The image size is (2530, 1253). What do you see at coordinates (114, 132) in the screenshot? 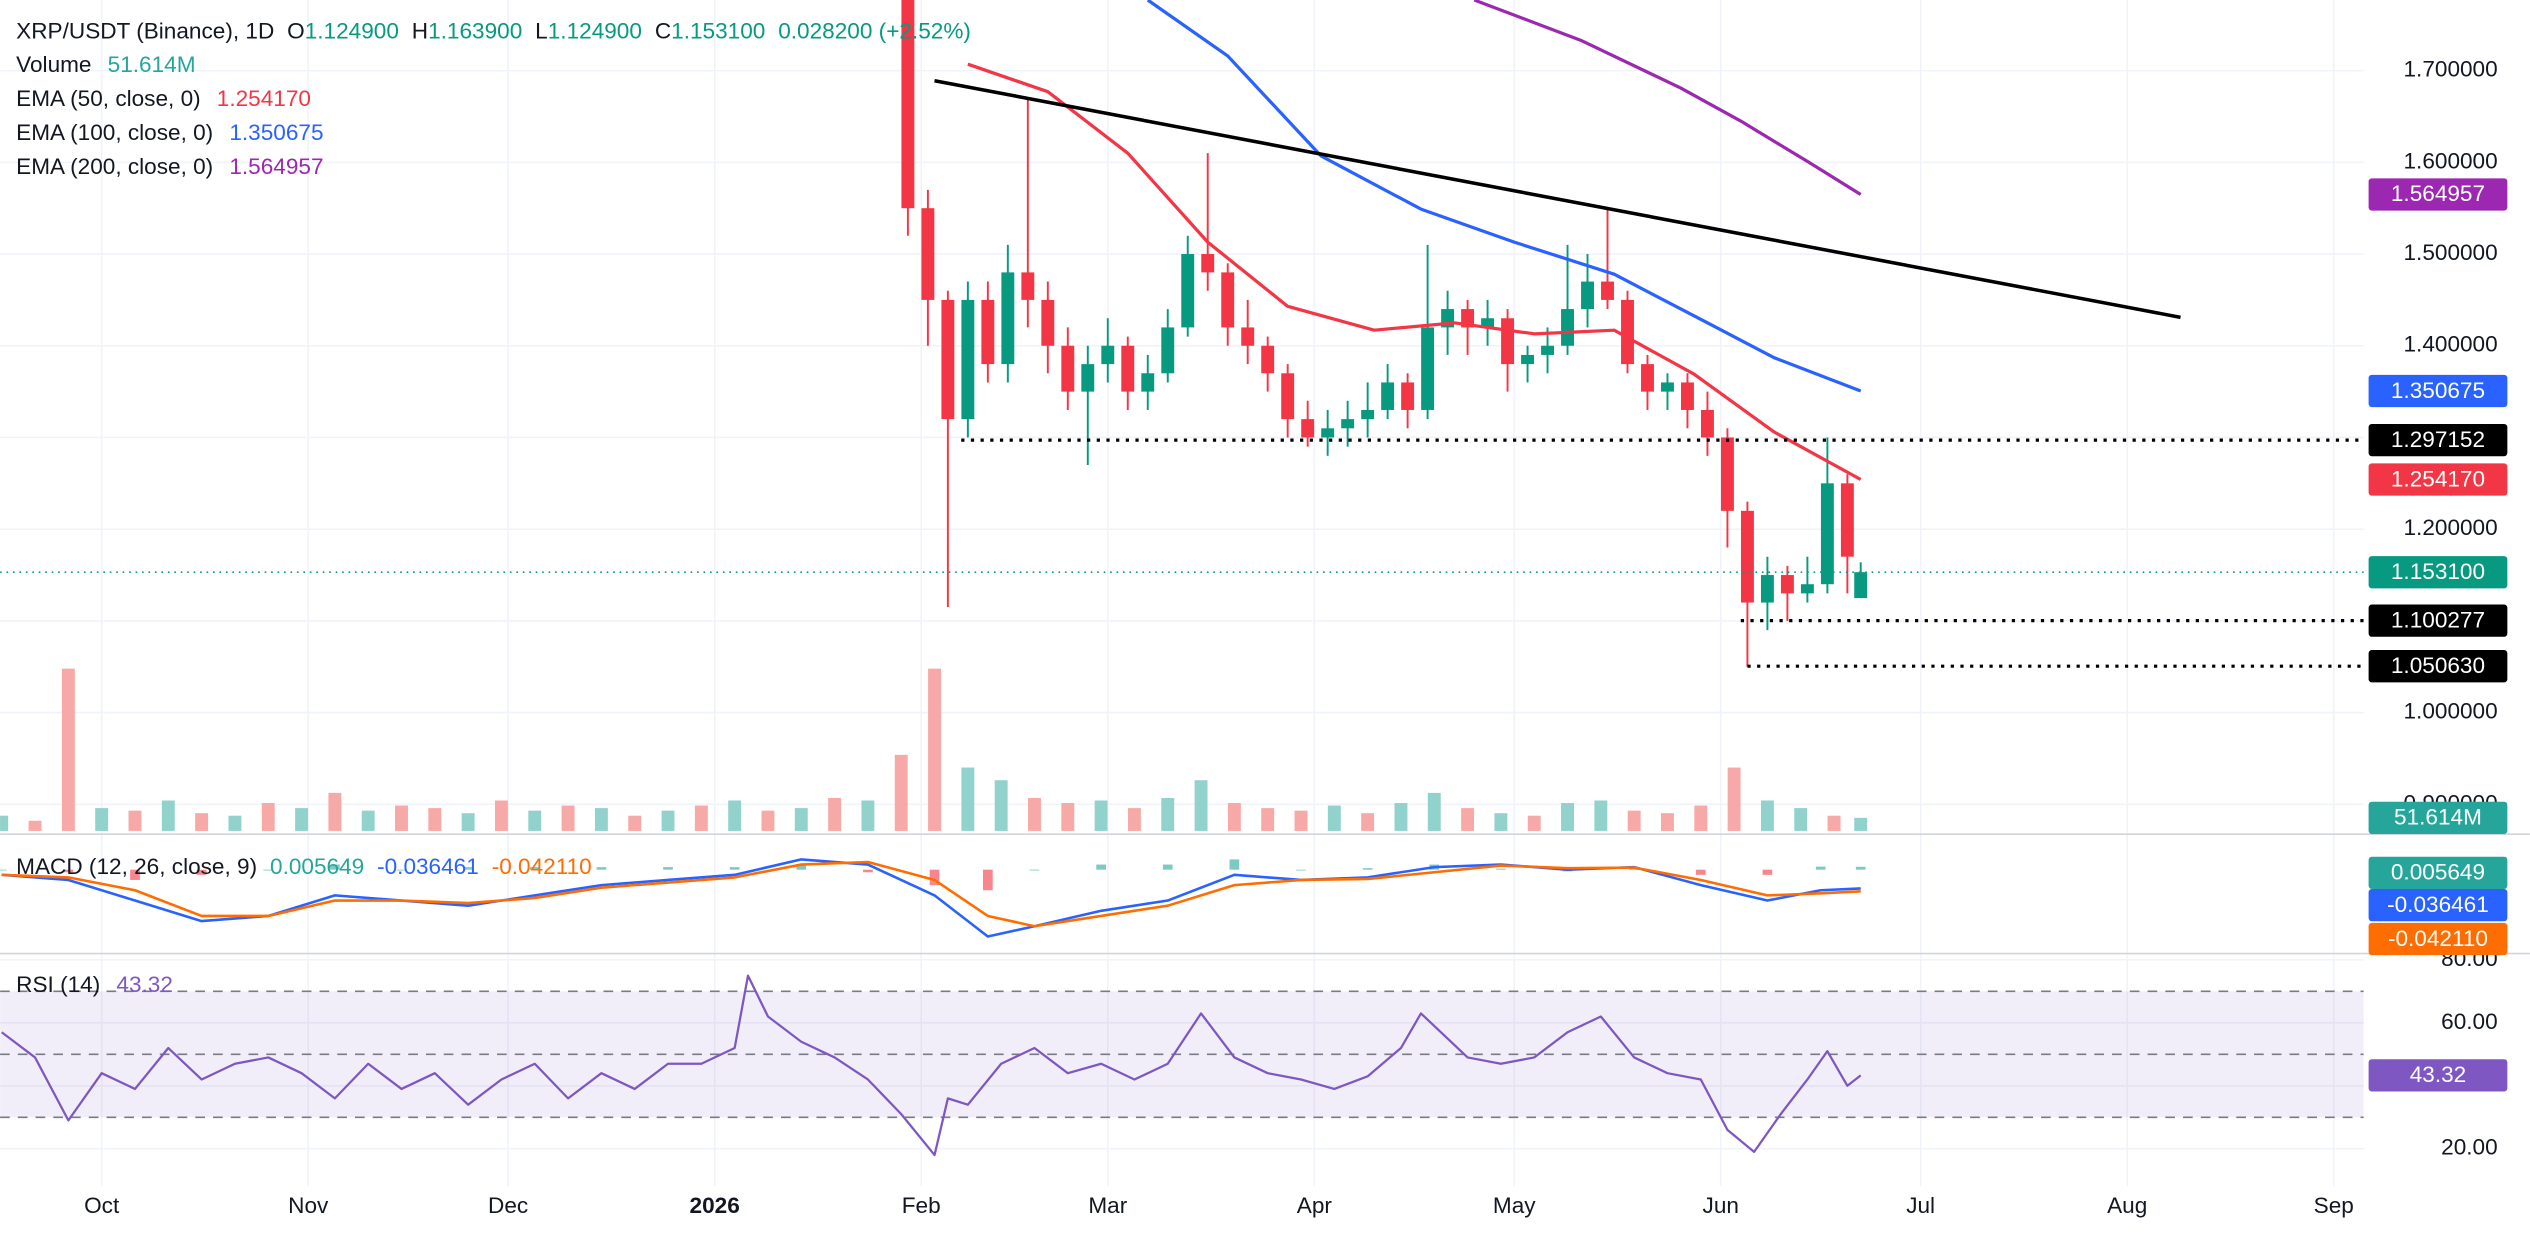
I see `legend-text: EMA (100, close, 0)` at bounding box center [114, 132].